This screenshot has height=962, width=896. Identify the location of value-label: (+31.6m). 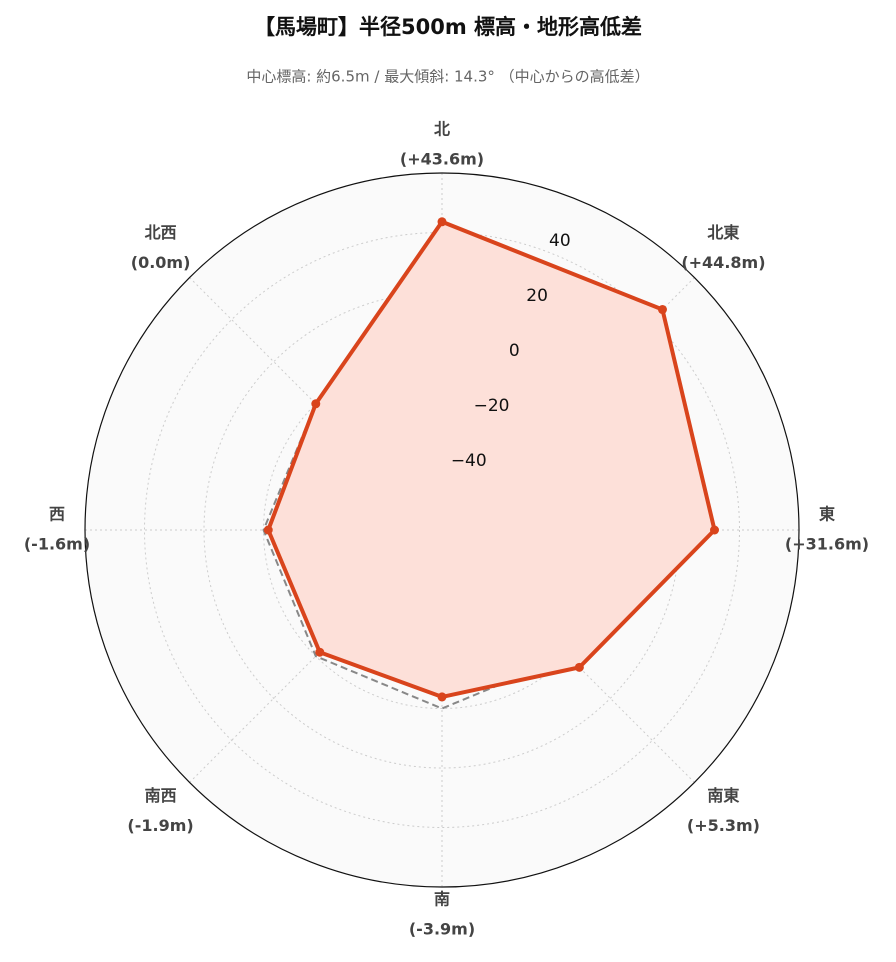
(827, 544).